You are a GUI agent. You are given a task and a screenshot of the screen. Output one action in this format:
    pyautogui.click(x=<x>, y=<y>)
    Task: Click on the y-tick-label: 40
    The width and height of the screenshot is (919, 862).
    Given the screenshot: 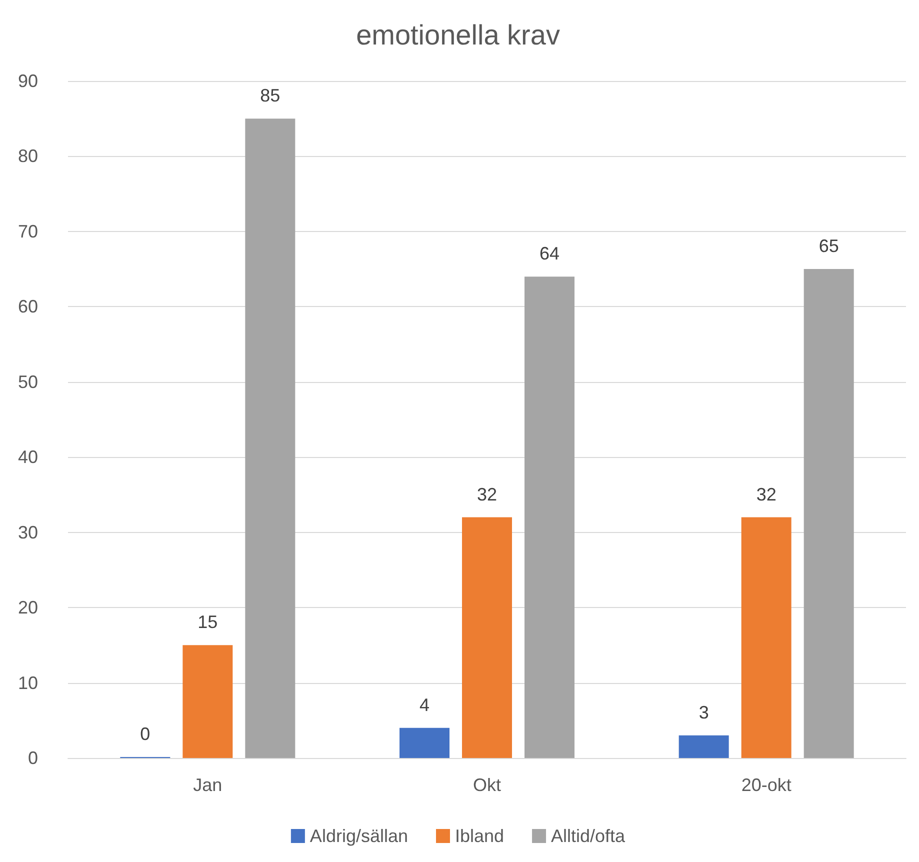 What is the action you would take?
    pyautogui.click(x=28, y=457)
    